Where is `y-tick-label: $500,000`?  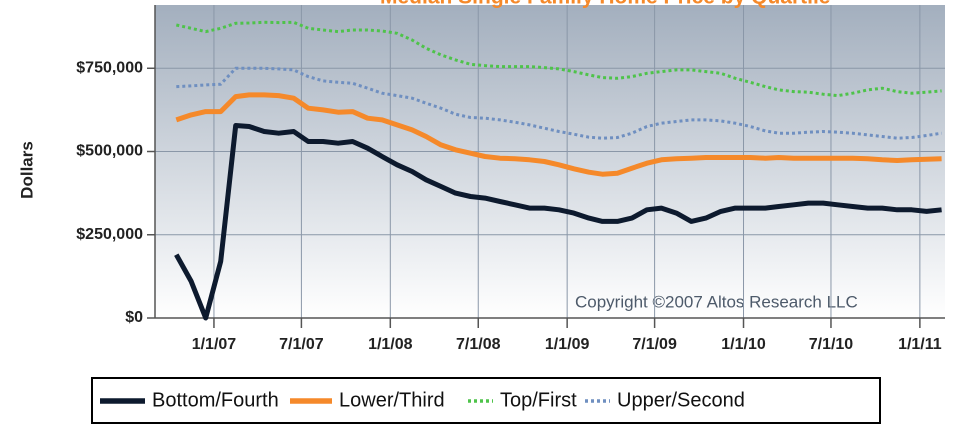
y-tick-label: $500,000 is located at coordinates (109, 151).